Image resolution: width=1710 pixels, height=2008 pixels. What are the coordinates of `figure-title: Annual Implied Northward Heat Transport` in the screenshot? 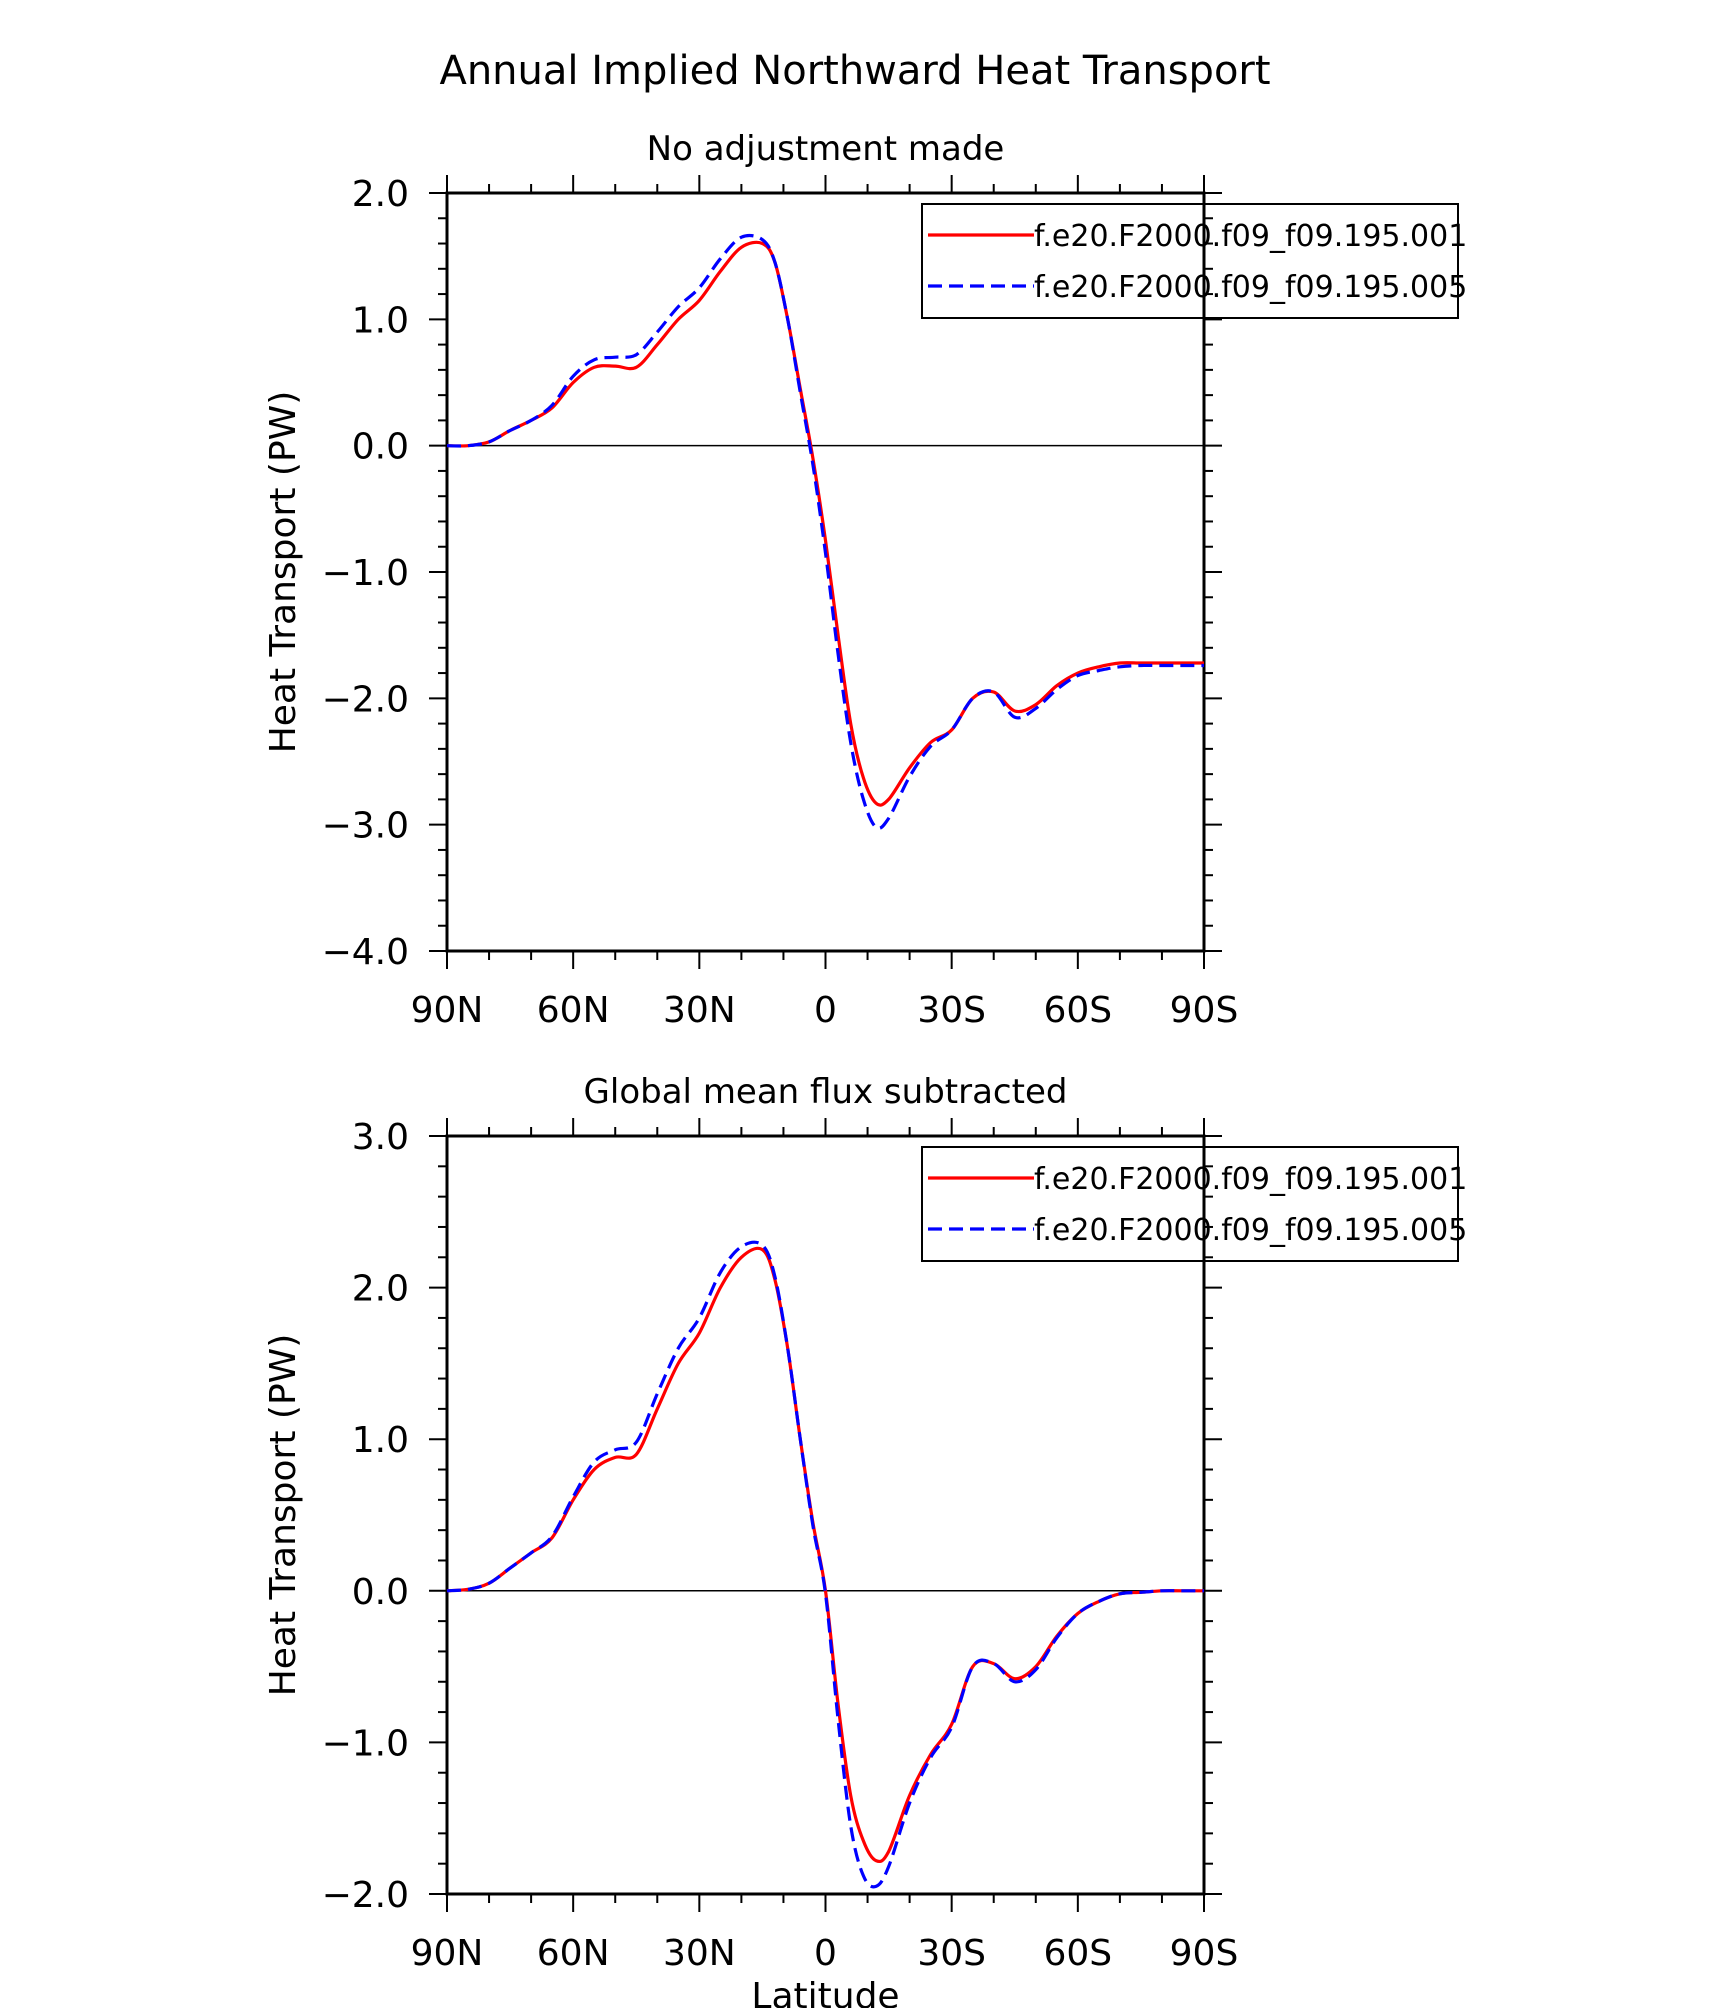 It's located at (854, 71).